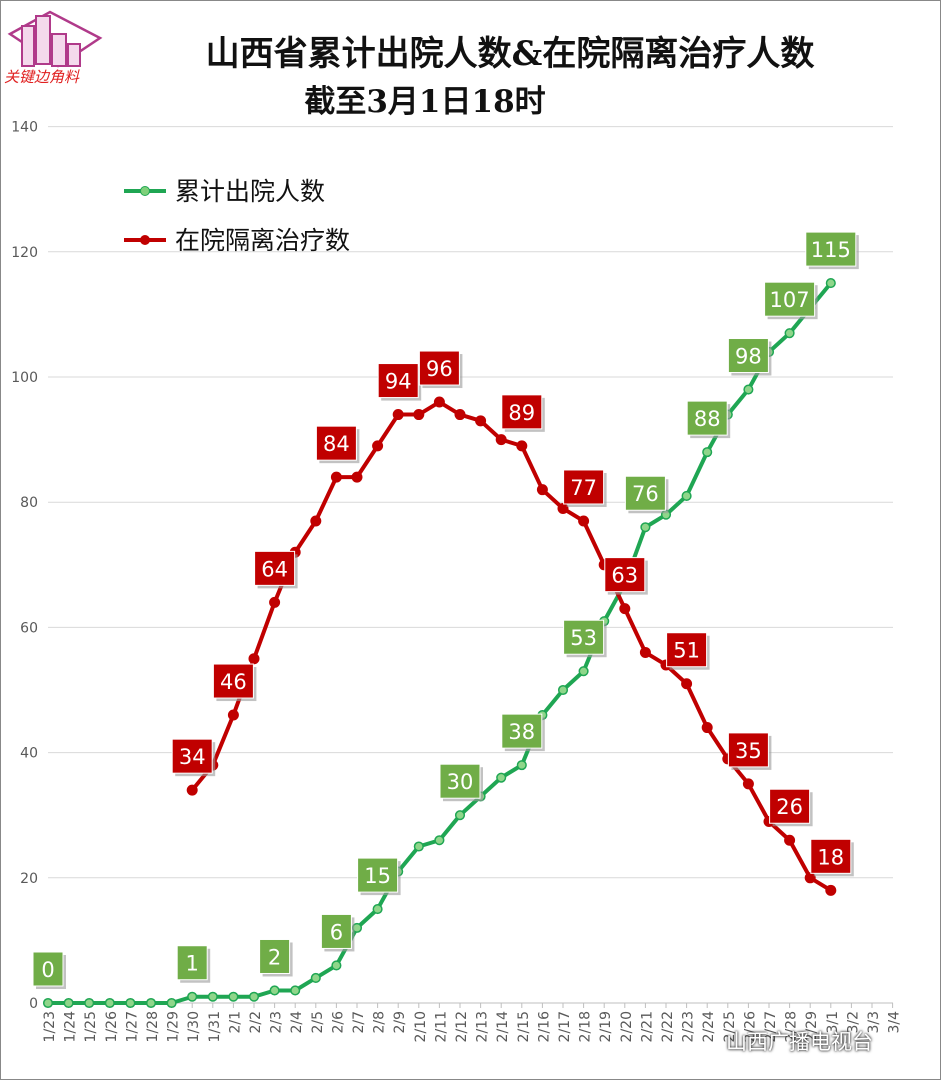  What do you see at coordinates (709, 1027) in the screenshot?
I see `x-tick-label: 2/24` at bounding box center [709, 1027].